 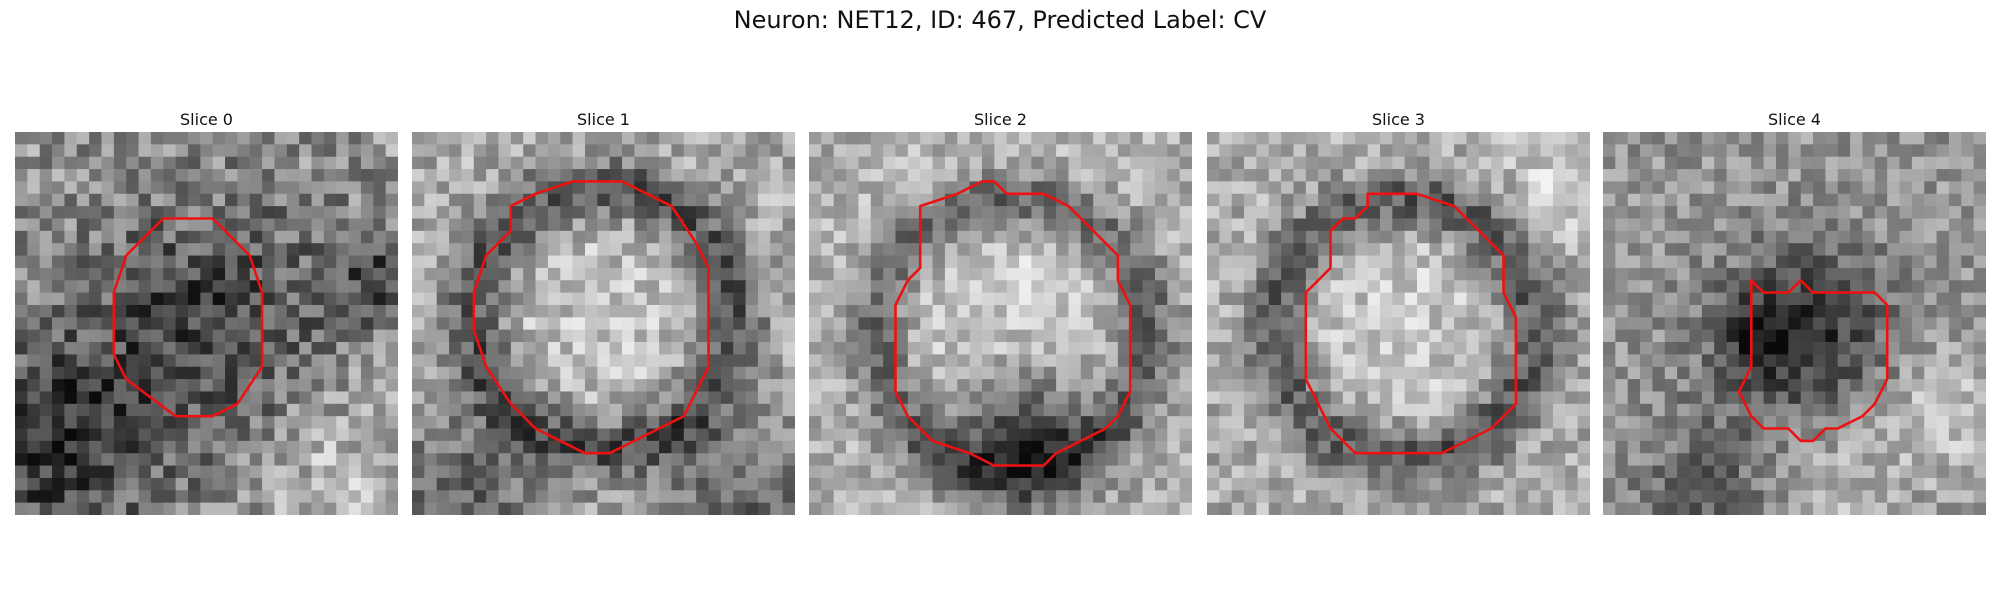 I want to click on slice-panel-4: Slice 4, so click(x=1794, y=312).